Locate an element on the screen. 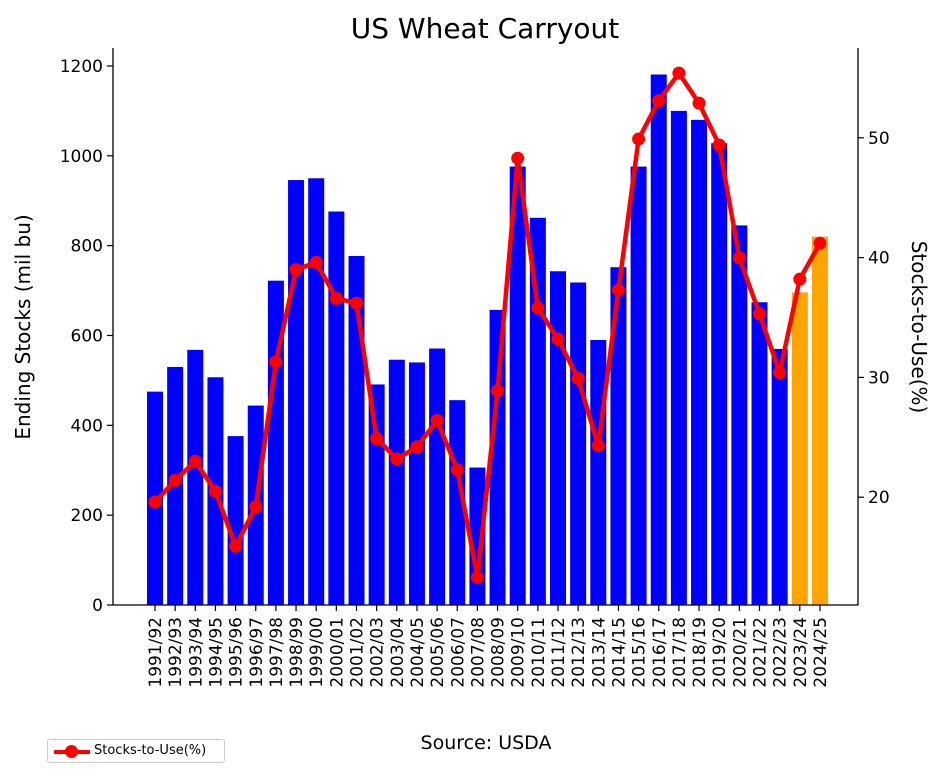 This screenshot has width=943, height=779. right-tick-label: 20 is located at coordinates (879, 498).